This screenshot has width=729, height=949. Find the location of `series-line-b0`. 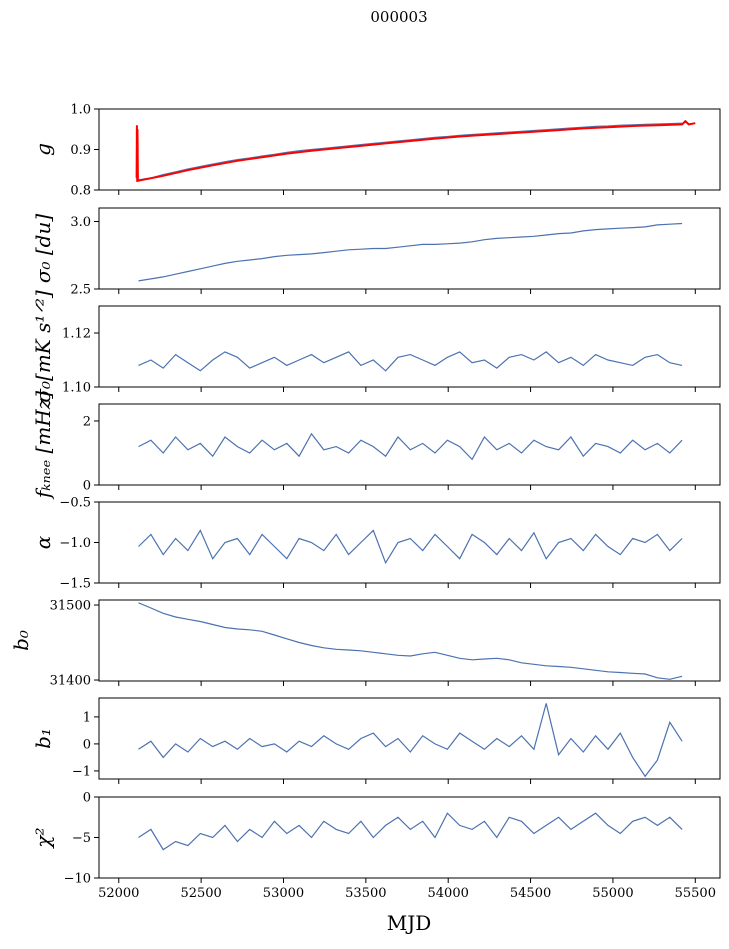

series-line-b0 is located at coordinates (410, 641).